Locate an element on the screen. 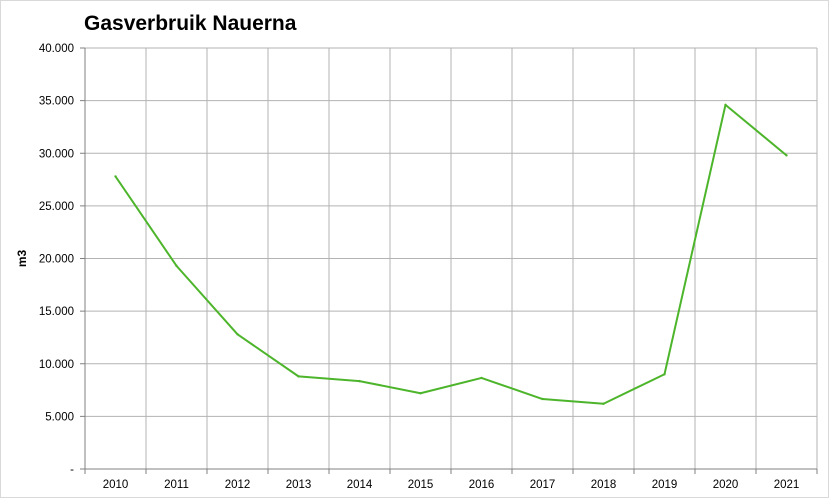  x-tick-label: 2010 is located at coordinates (116, 485).